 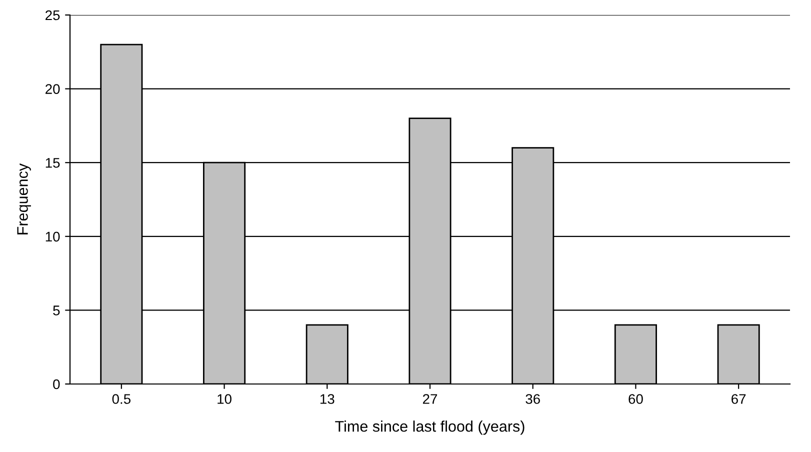 What do you see at coordinates (225, 399) in the screenshot?
I see `x-tick-label: 10` at bounding box center [225, 399].